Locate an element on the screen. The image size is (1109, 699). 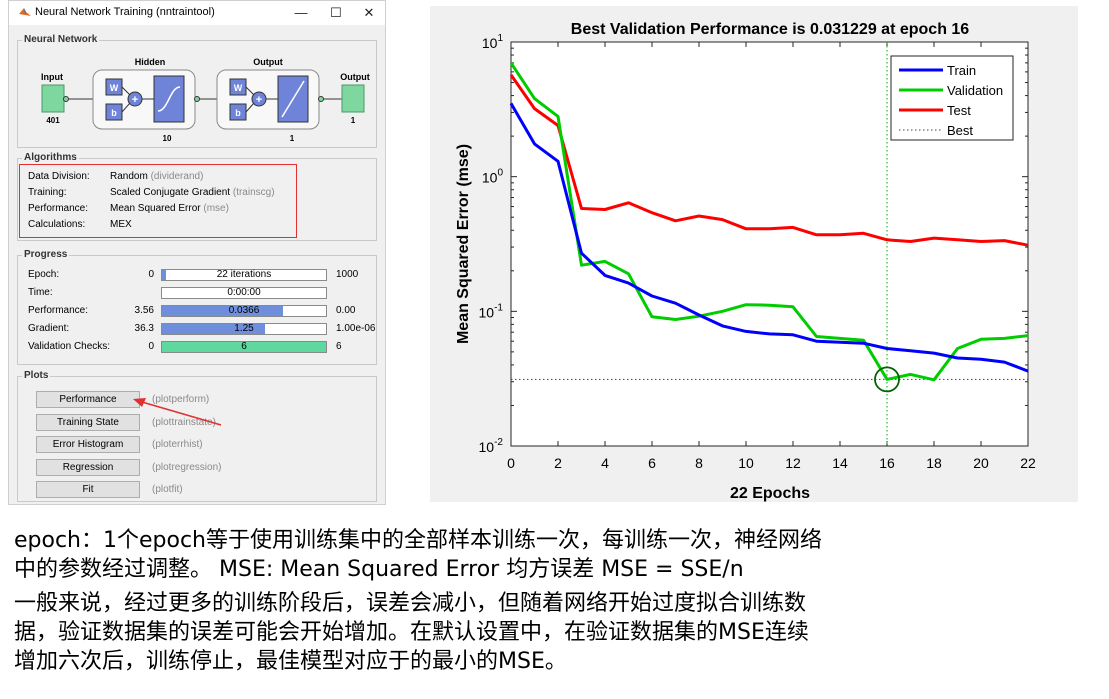
close-button: ✕ is located at coordinates (369, 12).